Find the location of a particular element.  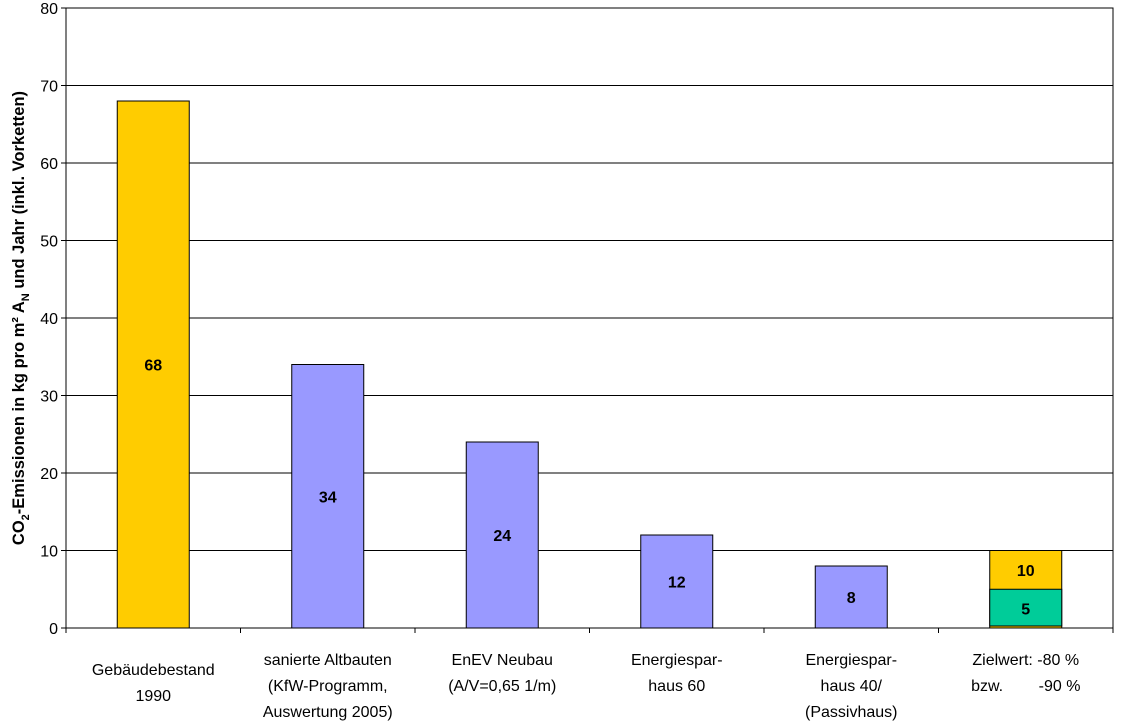

bar-value-label: 12 is located at coordinates (677, 583).